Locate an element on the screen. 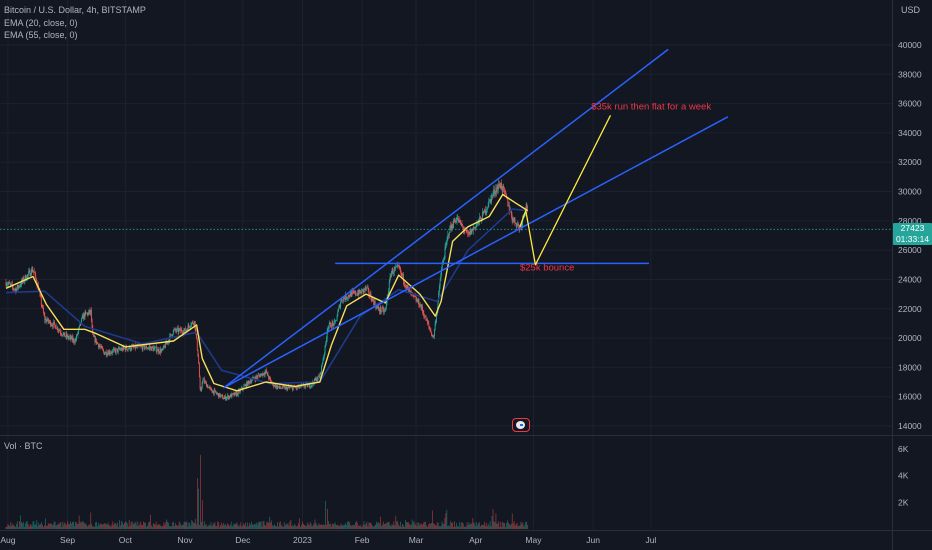 Image resolution: width=932 pixels, height=550 pixels. volume-legend: Vol · BTC is located at coordinates (23, 446).